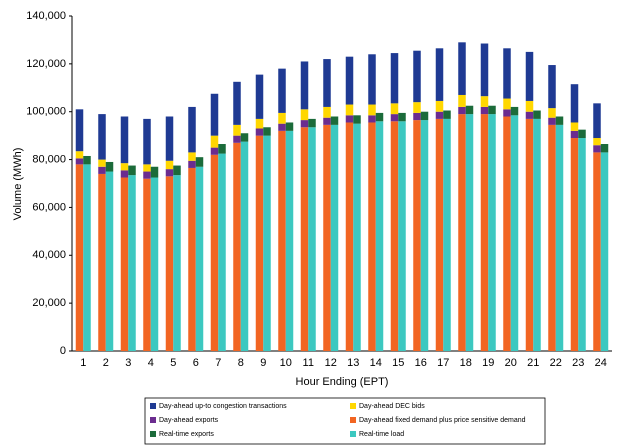  Describe the element at coordinates (173, 363) in the screenshot. I see `x-tick-label: 5` at that location.